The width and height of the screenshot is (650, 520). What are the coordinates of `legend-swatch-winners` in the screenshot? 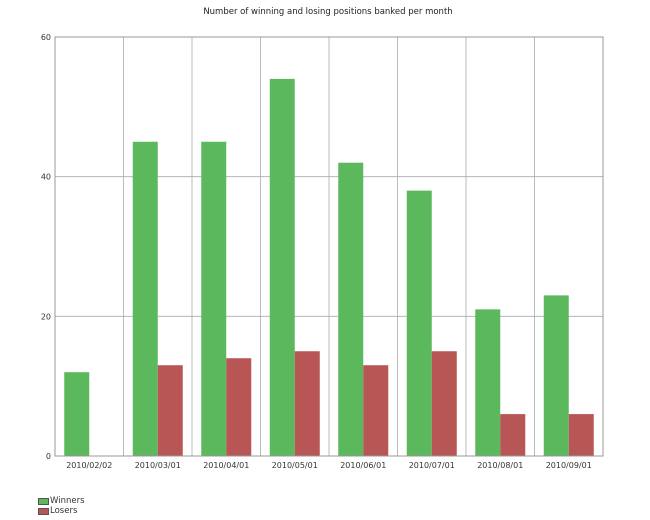 It's located at (43, 501).